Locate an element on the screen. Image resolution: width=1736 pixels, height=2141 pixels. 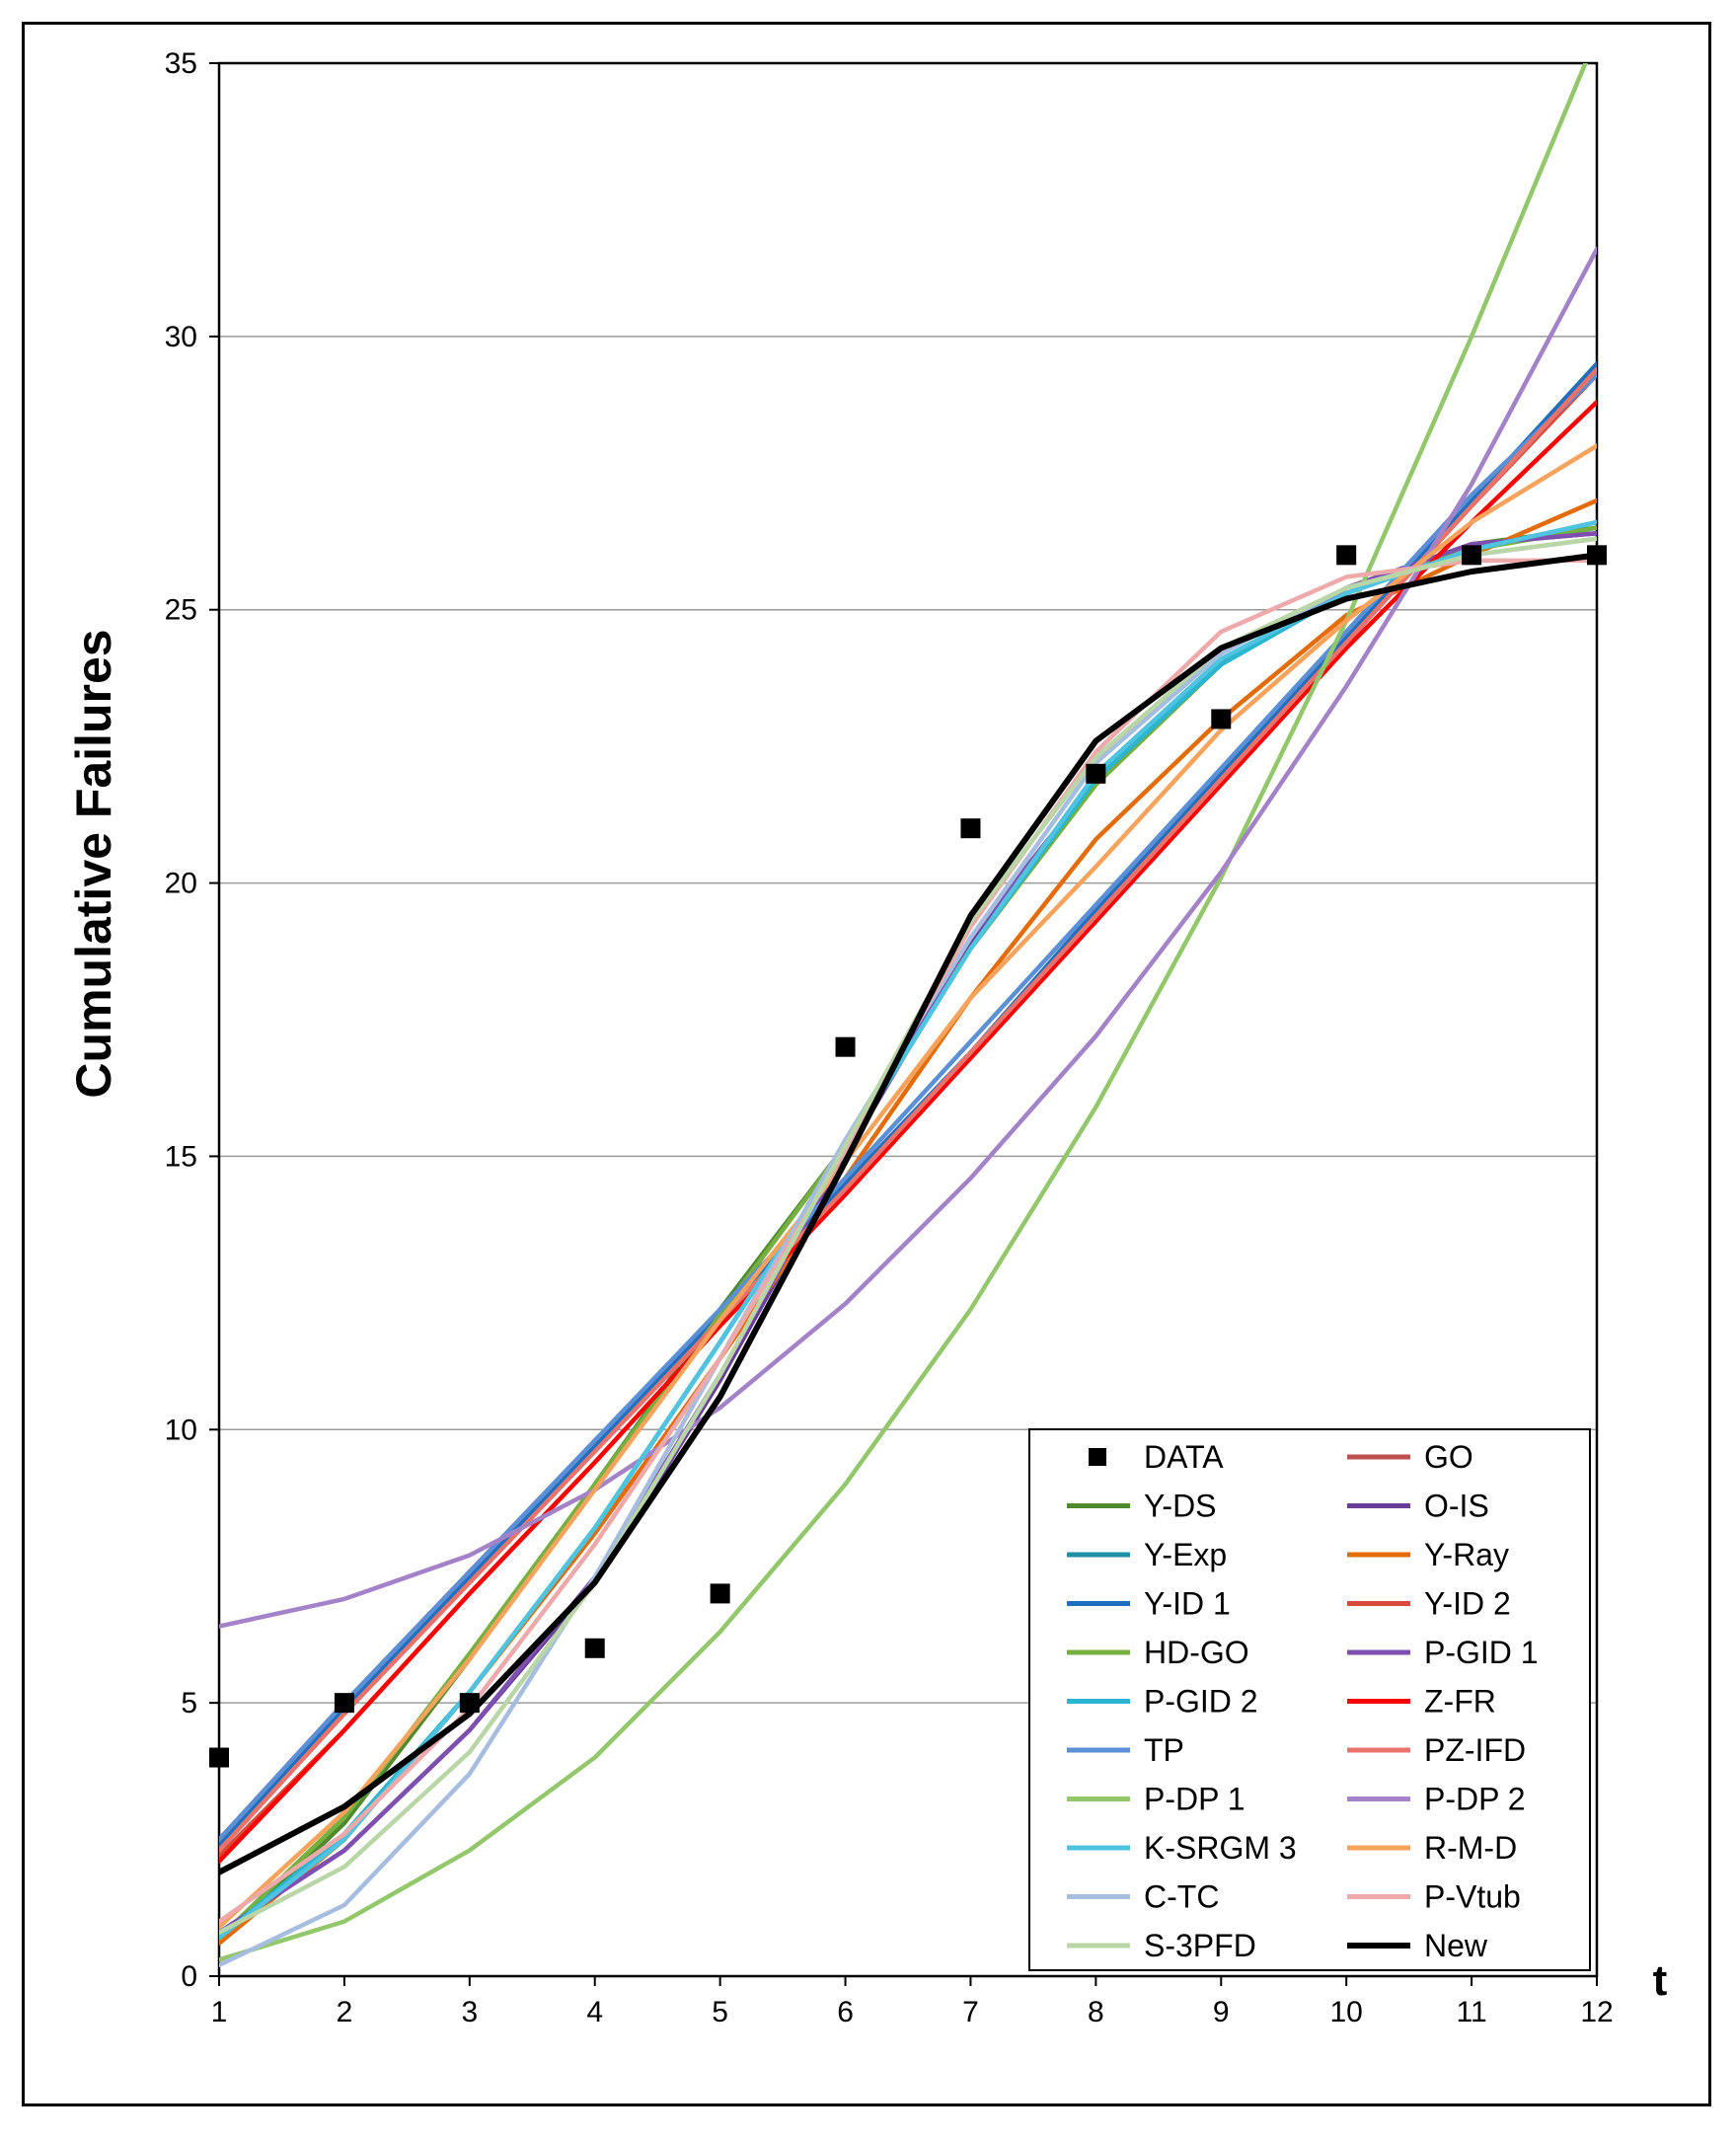
legend-entry: P-Vtub is located at coordinates (1434, 1897).